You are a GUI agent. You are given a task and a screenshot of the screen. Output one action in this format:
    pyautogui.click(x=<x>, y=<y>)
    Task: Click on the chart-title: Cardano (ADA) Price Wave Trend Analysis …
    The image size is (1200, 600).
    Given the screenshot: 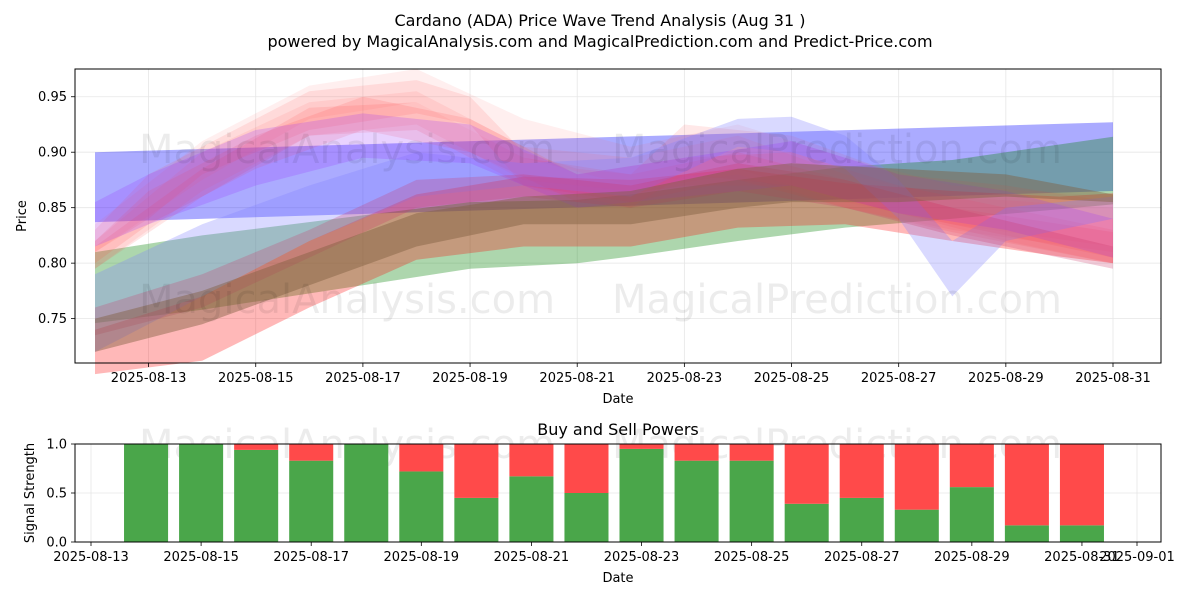 What is the action you would take?
    pyautogui.click(x=599, y=20)
    